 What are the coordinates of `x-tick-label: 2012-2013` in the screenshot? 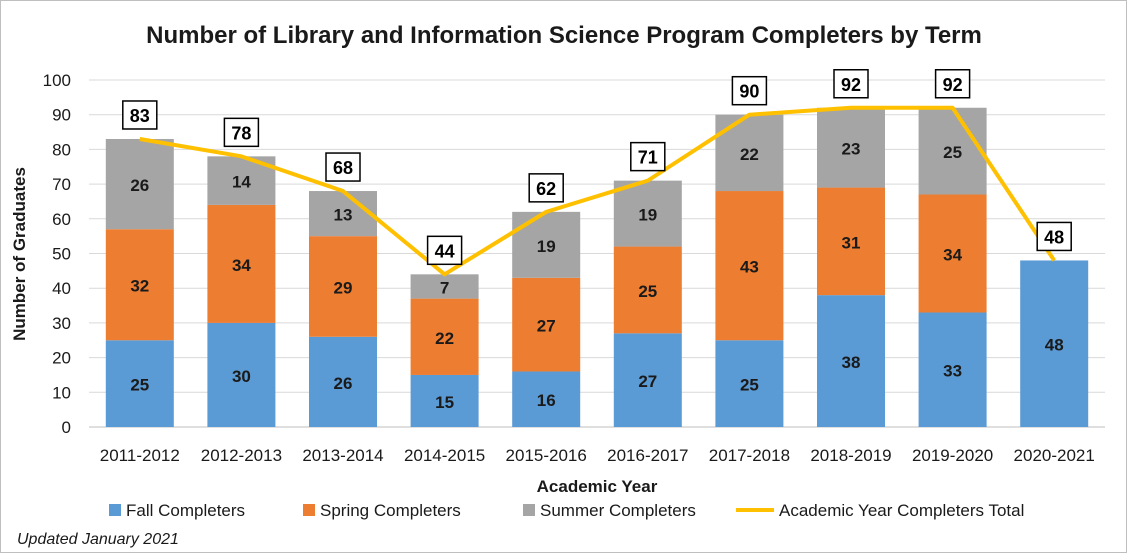 It's located at (241, 455).